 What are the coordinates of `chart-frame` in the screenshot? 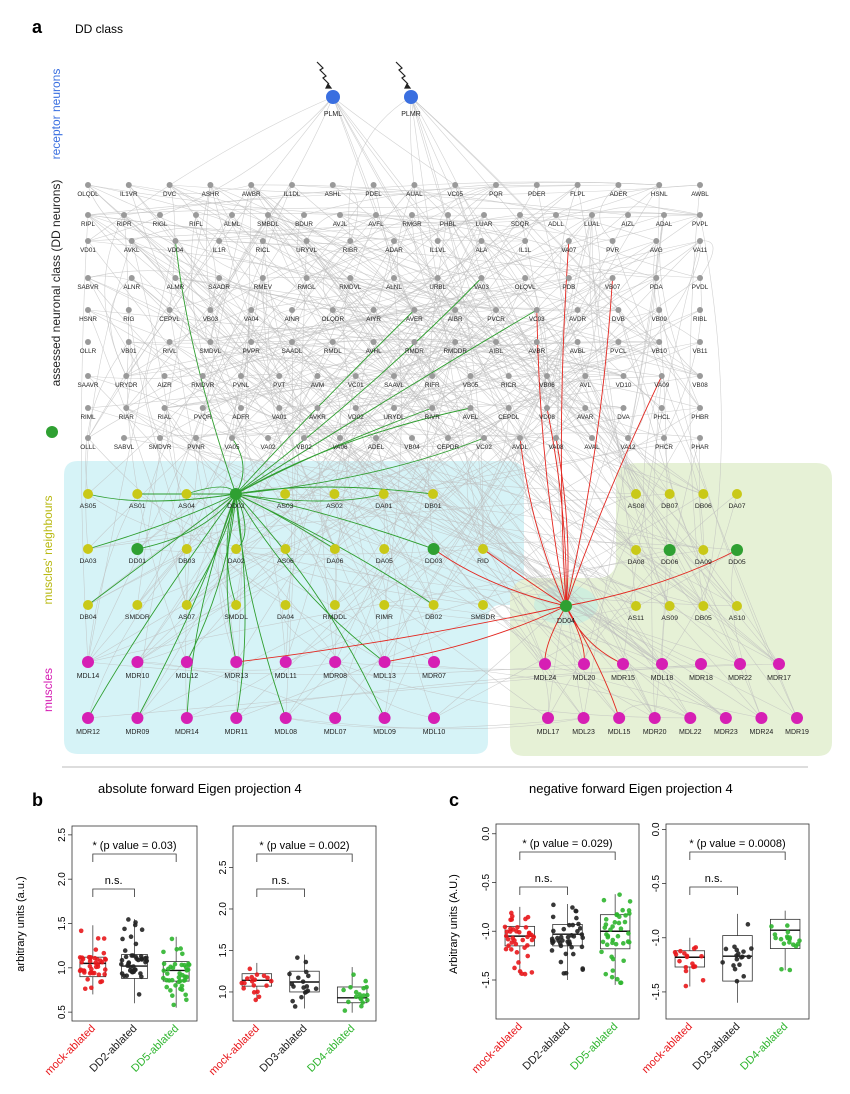 It's located at (737, 921).